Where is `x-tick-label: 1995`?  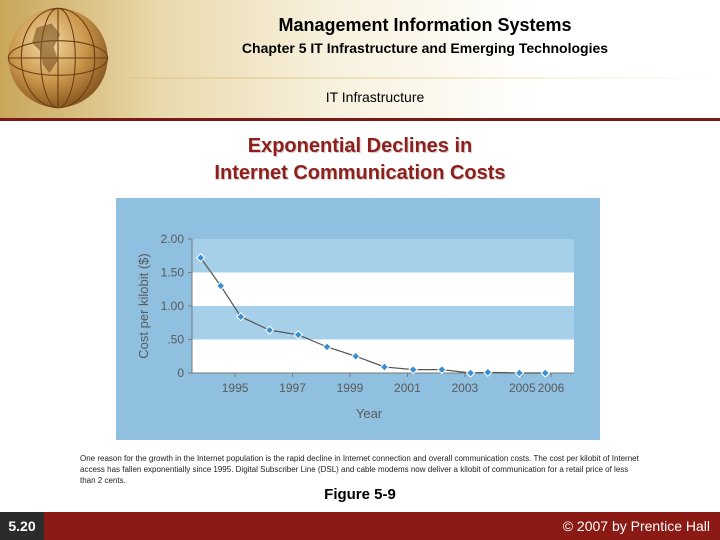
x-tick-label: 1995 is located at coordinates (235, 388).